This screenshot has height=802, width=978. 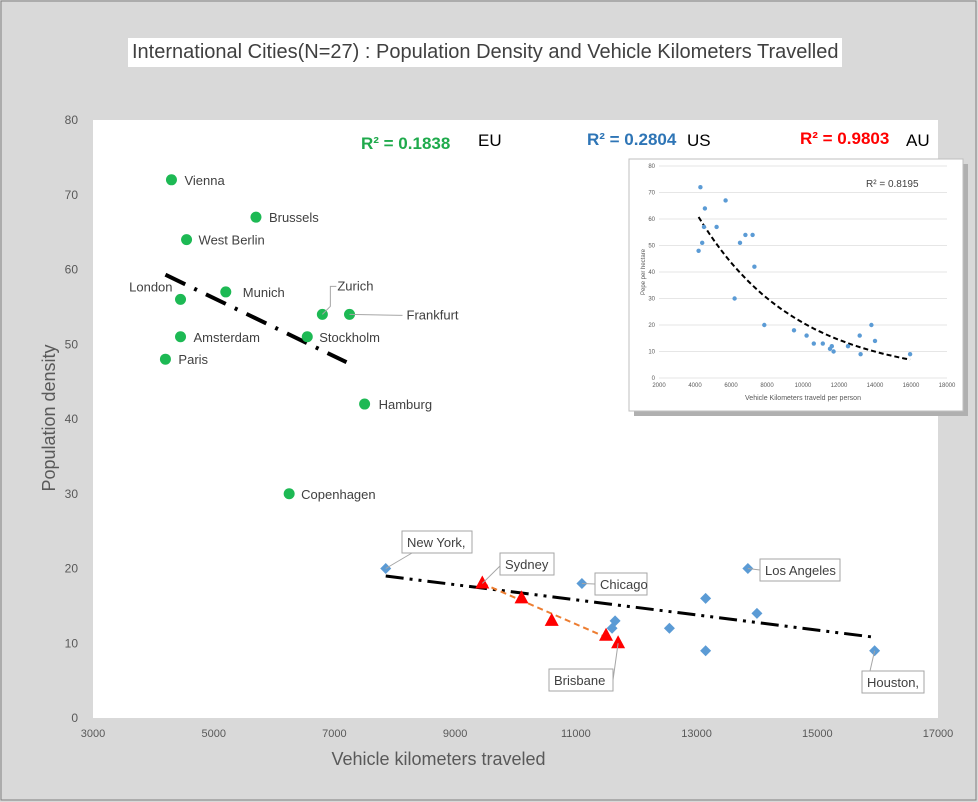 What do you see at coordinates (615, 662) in the screenshot?
I see `brisbane-callout-line` at bounding box center [615, 662].